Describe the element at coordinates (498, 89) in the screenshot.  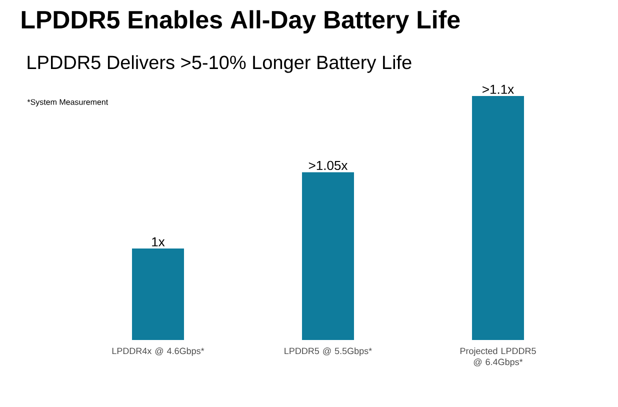
I see `data-label: >1.1x` at that location.